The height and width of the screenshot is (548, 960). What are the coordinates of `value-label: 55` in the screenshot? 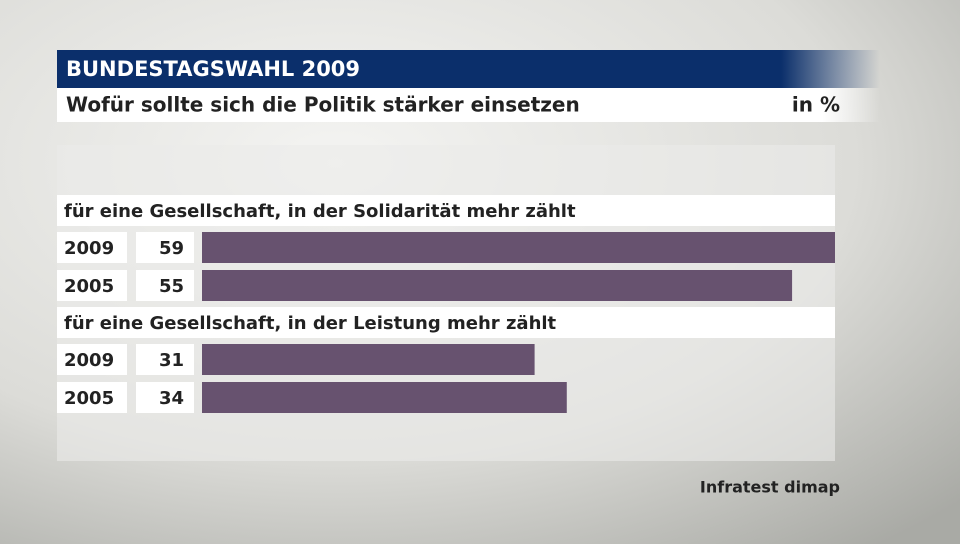 It's located at (171, 286).